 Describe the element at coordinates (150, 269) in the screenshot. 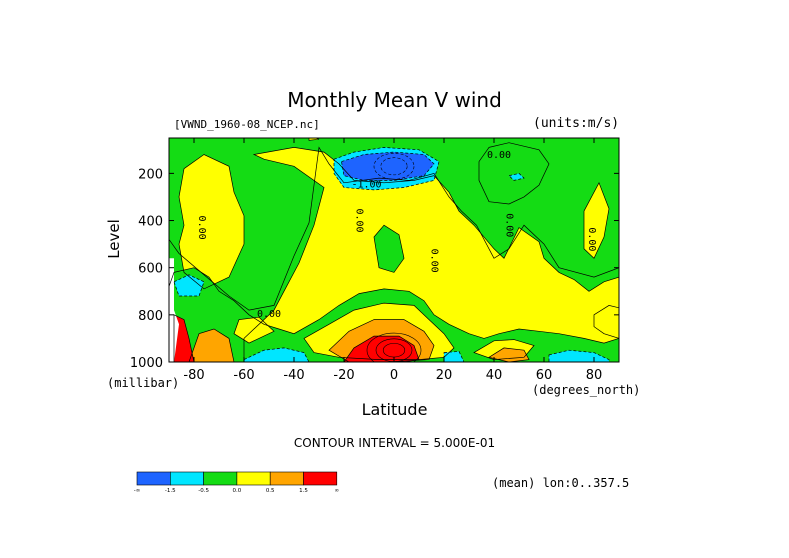

I see `y-tick-label: 600` at that location.